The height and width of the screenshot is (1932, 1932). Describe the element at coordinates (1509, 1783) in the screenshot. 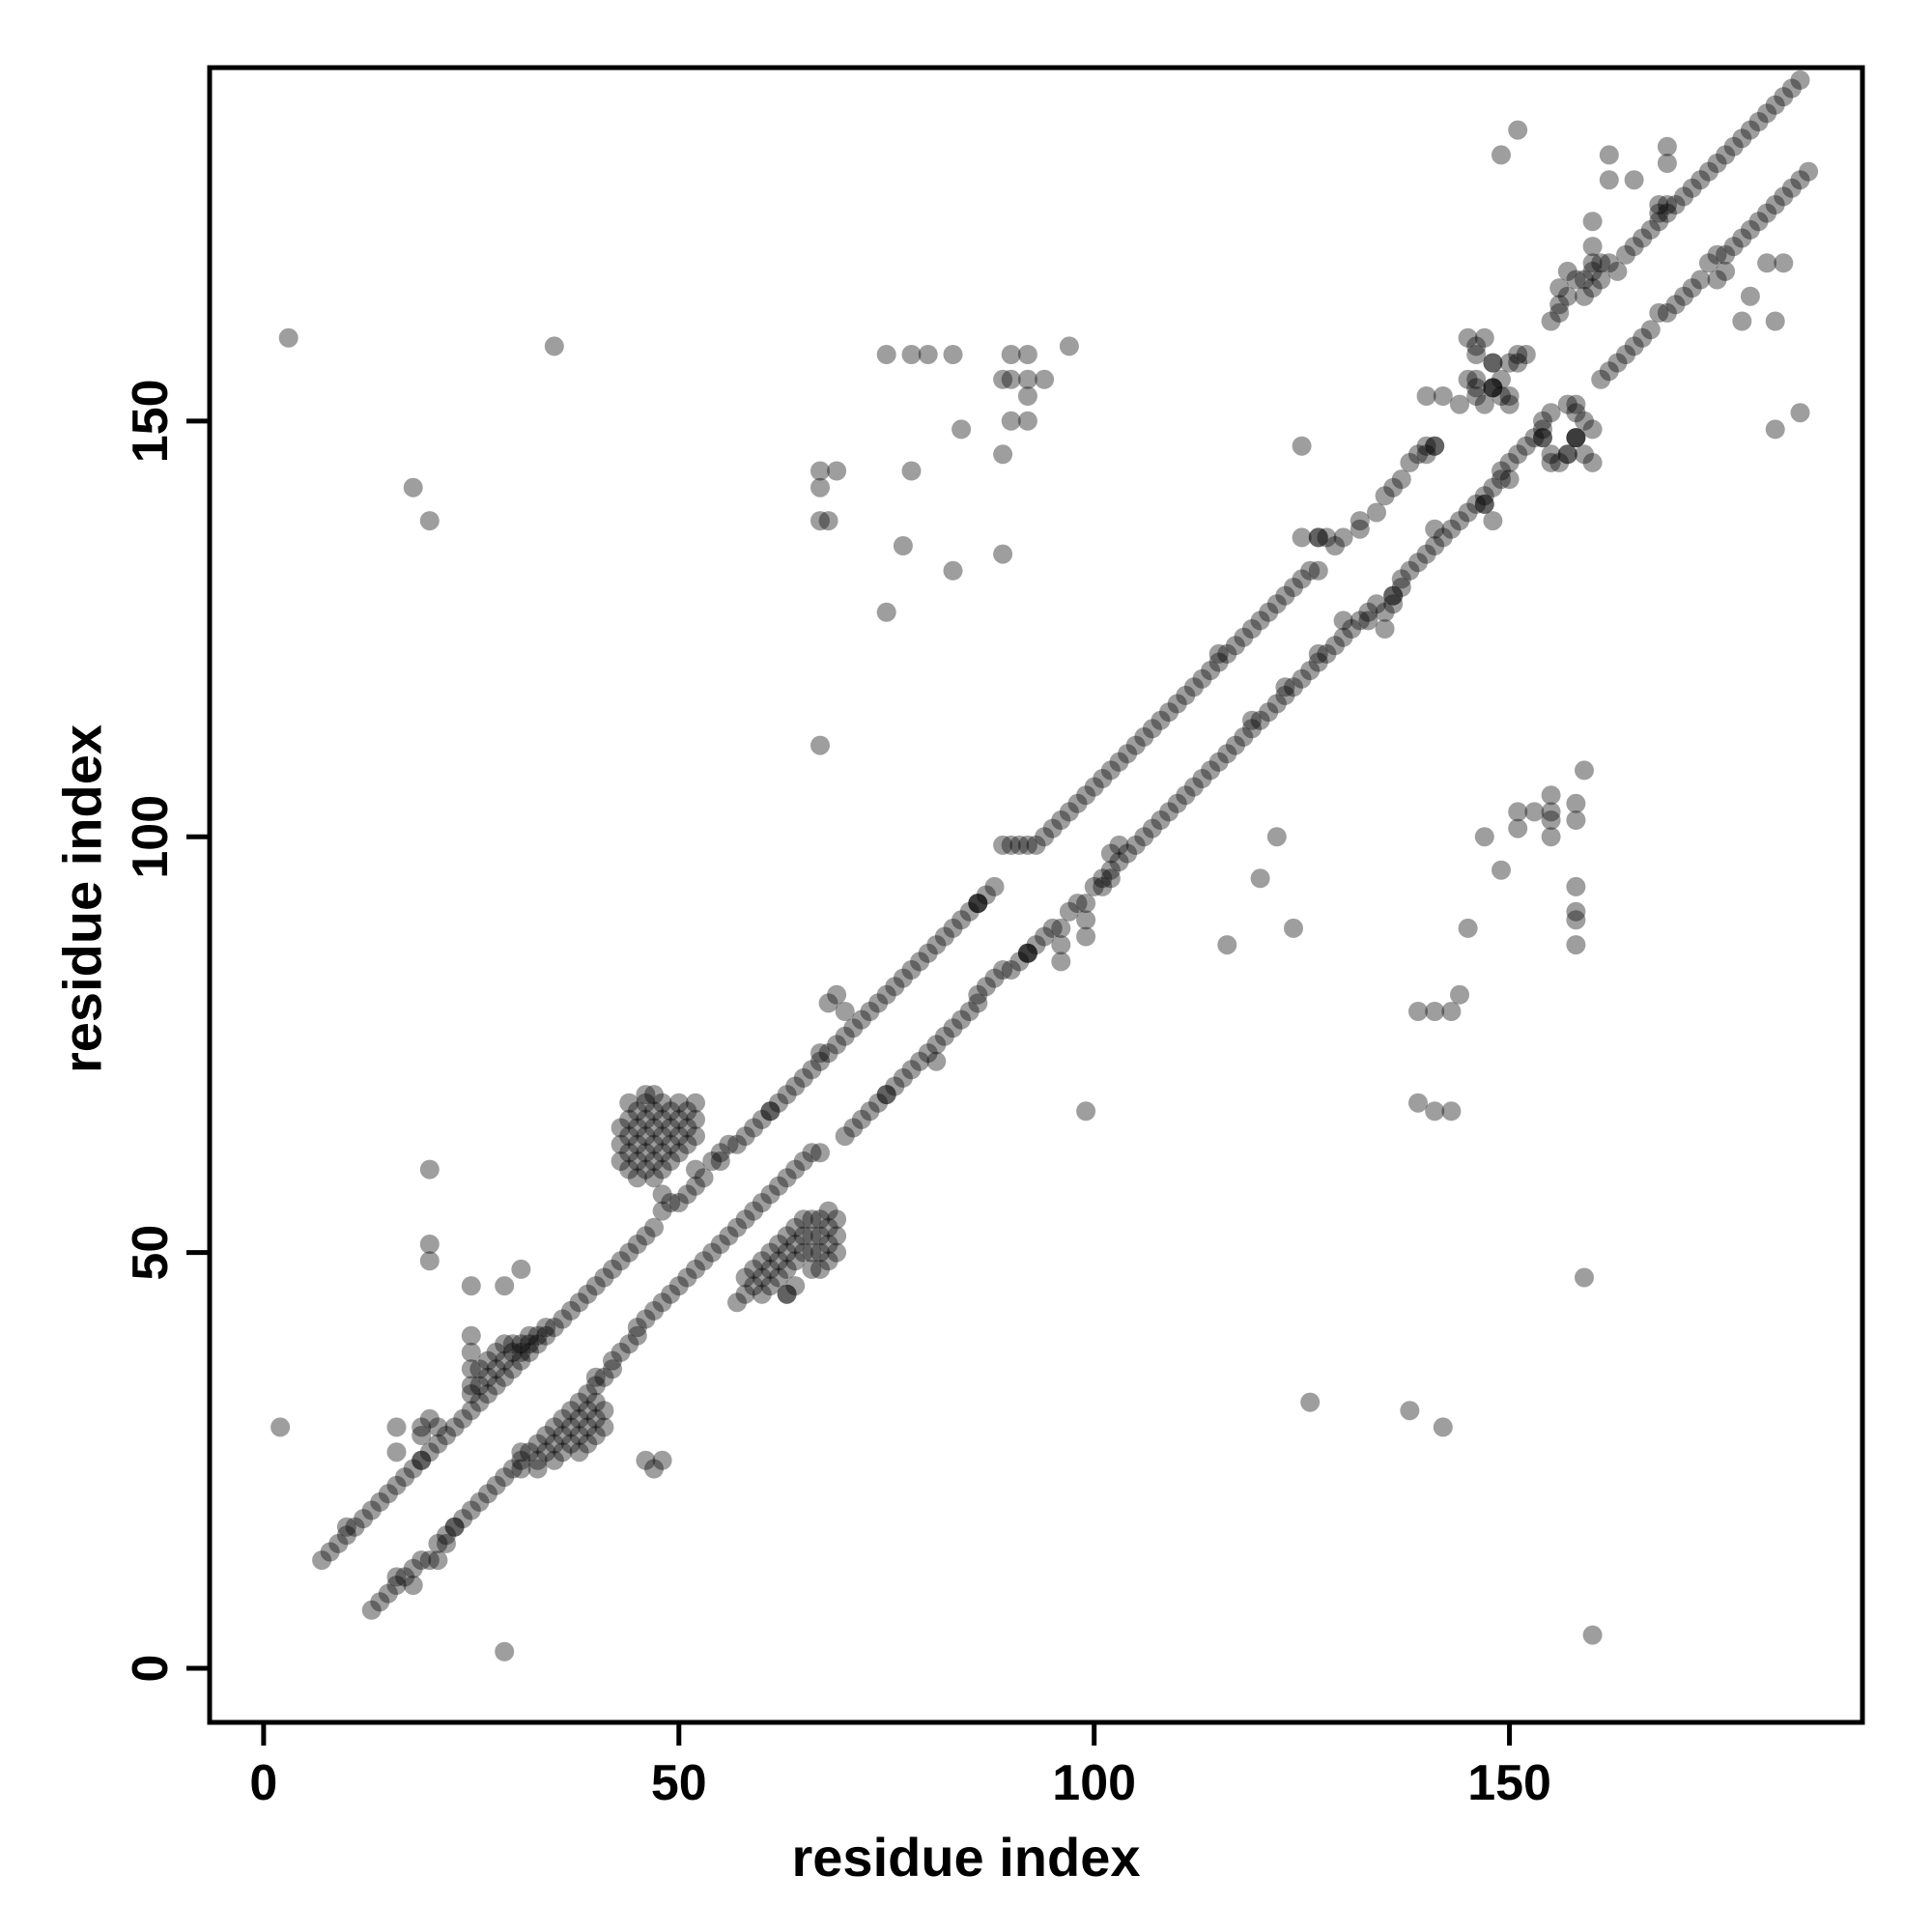

I see `x-tick-label: 150` at that location.